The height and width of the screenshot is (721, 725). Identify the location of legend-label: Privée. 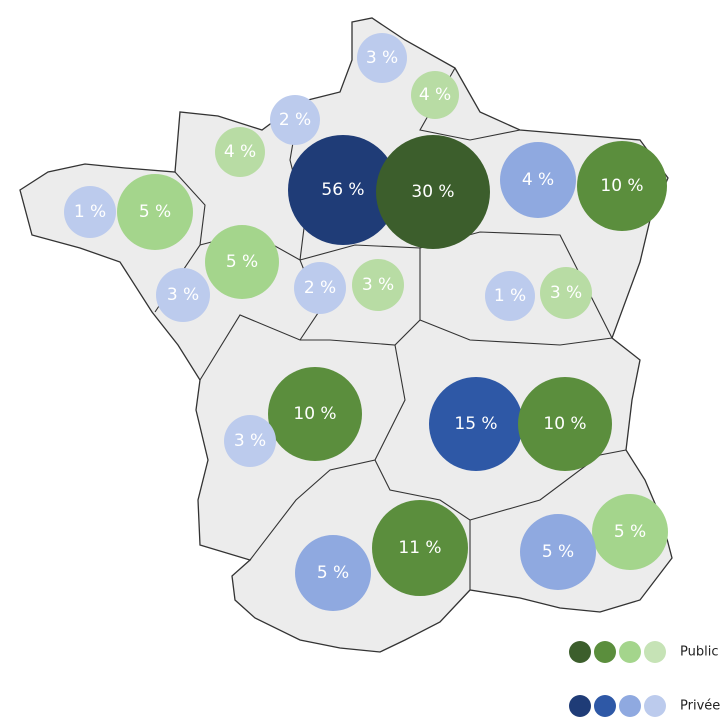
(700, 706).